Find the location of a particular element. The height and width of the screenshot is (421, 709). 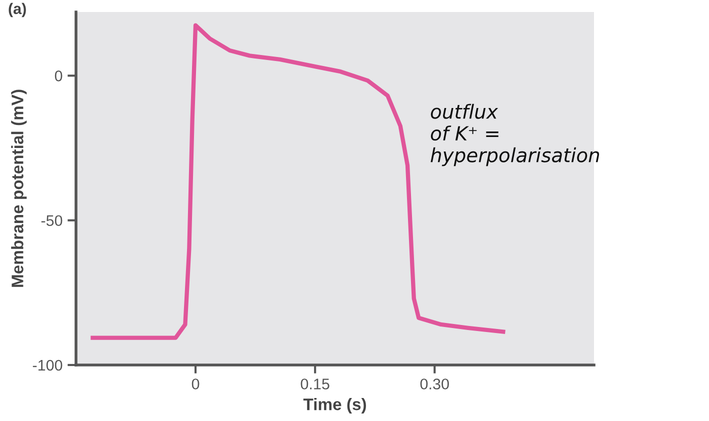

y-tick-label: 0 is located at coordinates (58, 76).